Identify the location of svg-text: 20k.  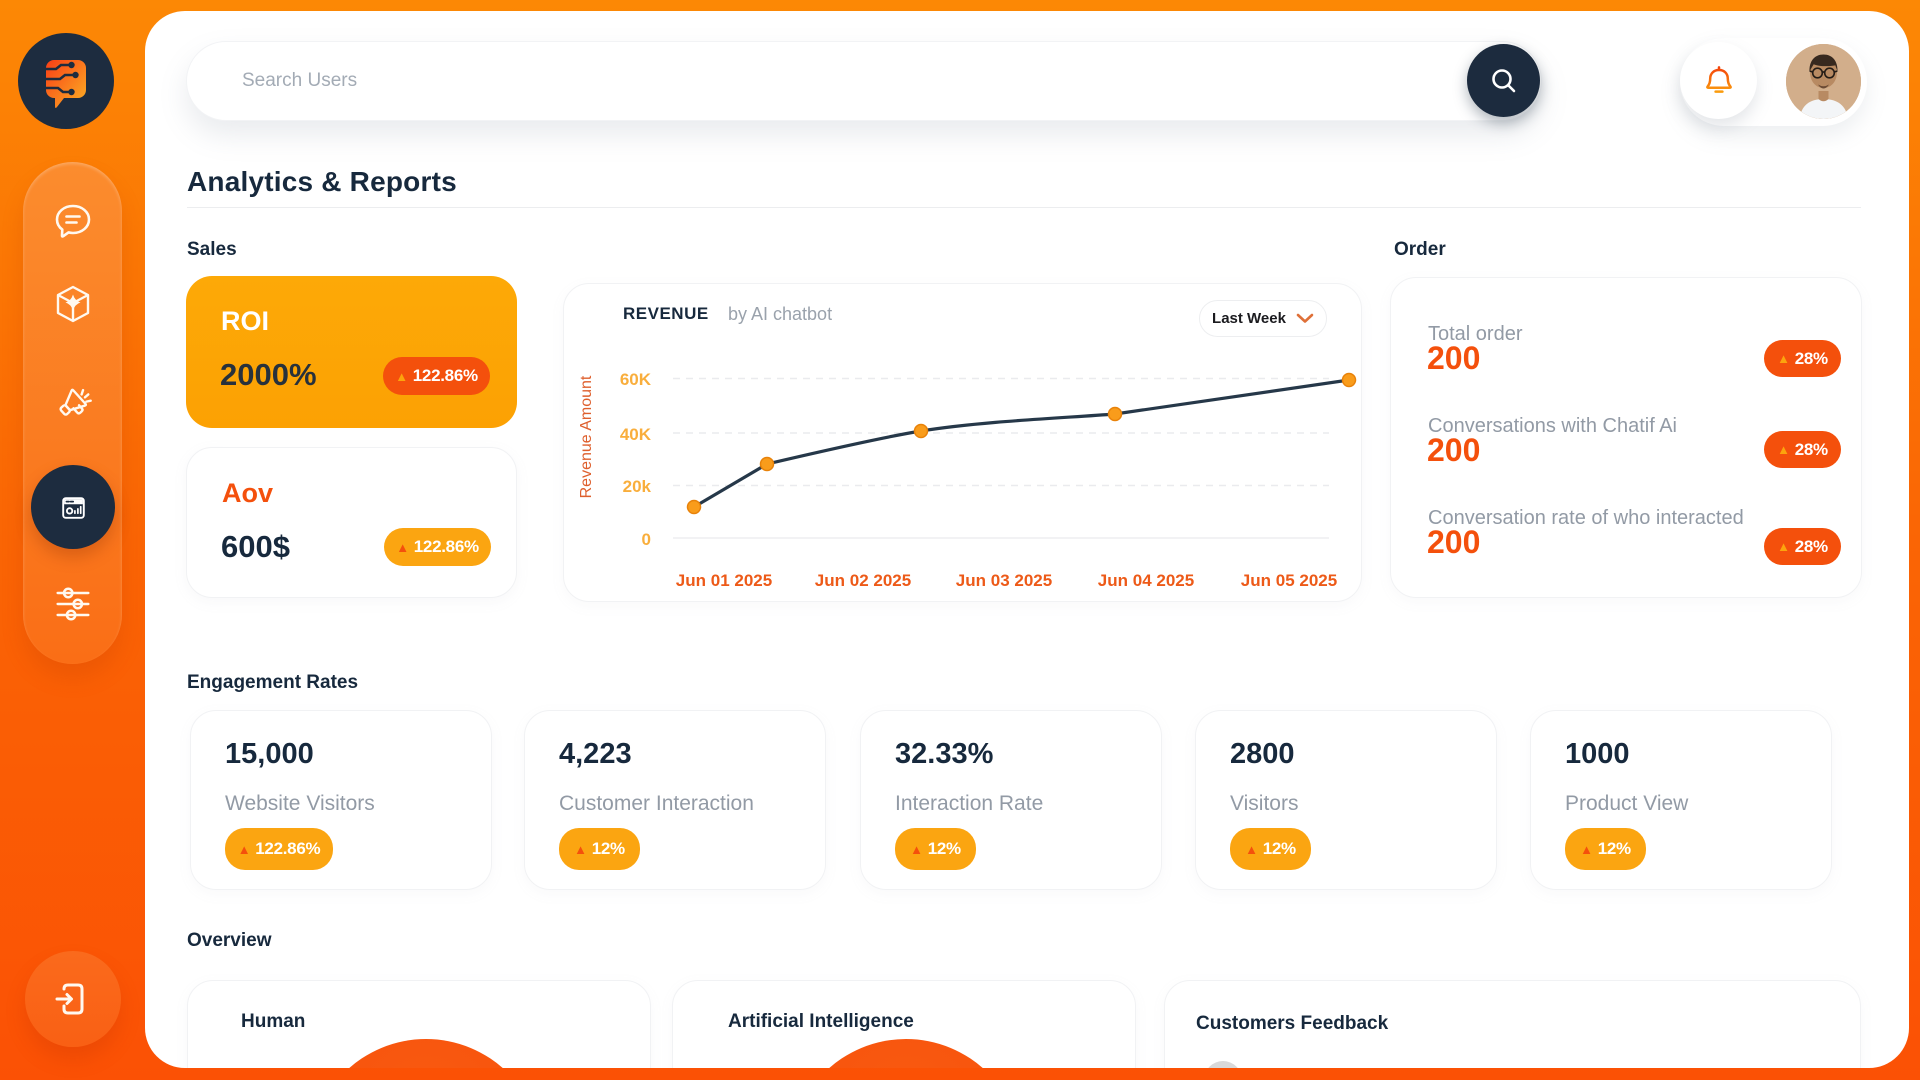
(637, 486).